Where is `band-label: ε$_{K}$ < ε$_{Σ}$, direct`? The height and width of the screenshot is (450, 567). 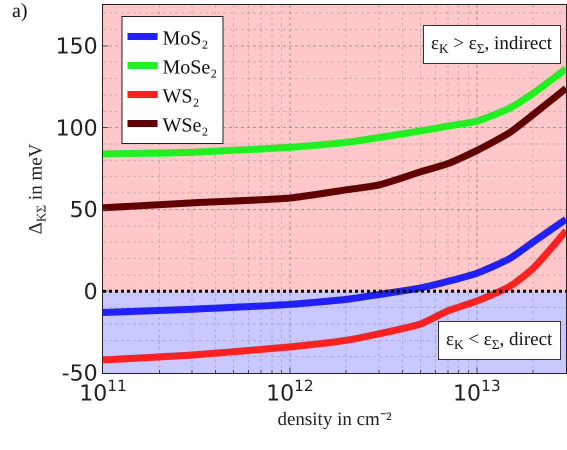 band-label: ε$_{K}$ < ε$_{Σ}$, direct is located at coordinates (500, 340).